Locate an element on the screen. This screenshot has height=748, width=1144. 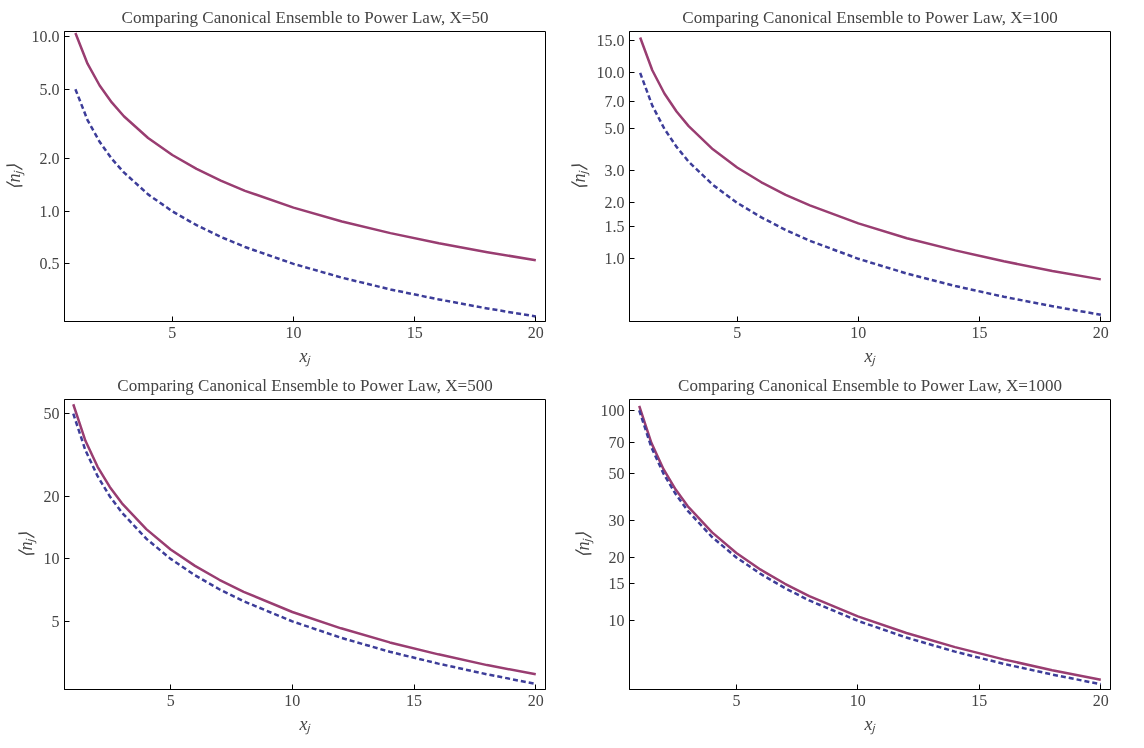
y-tick-label: 70 is located at coordinates (616, 443).